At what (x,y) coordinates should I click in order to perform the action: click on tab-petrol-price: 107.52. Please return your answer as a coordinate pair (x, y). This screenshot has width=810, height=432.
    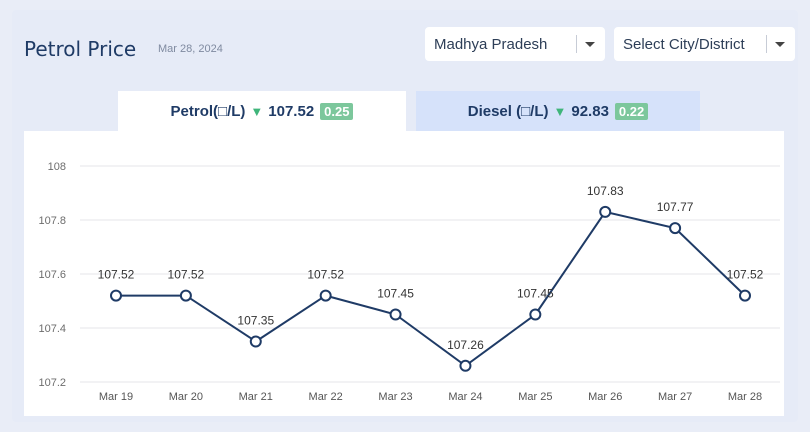
    Looking at the image, I should click on (291, 111).